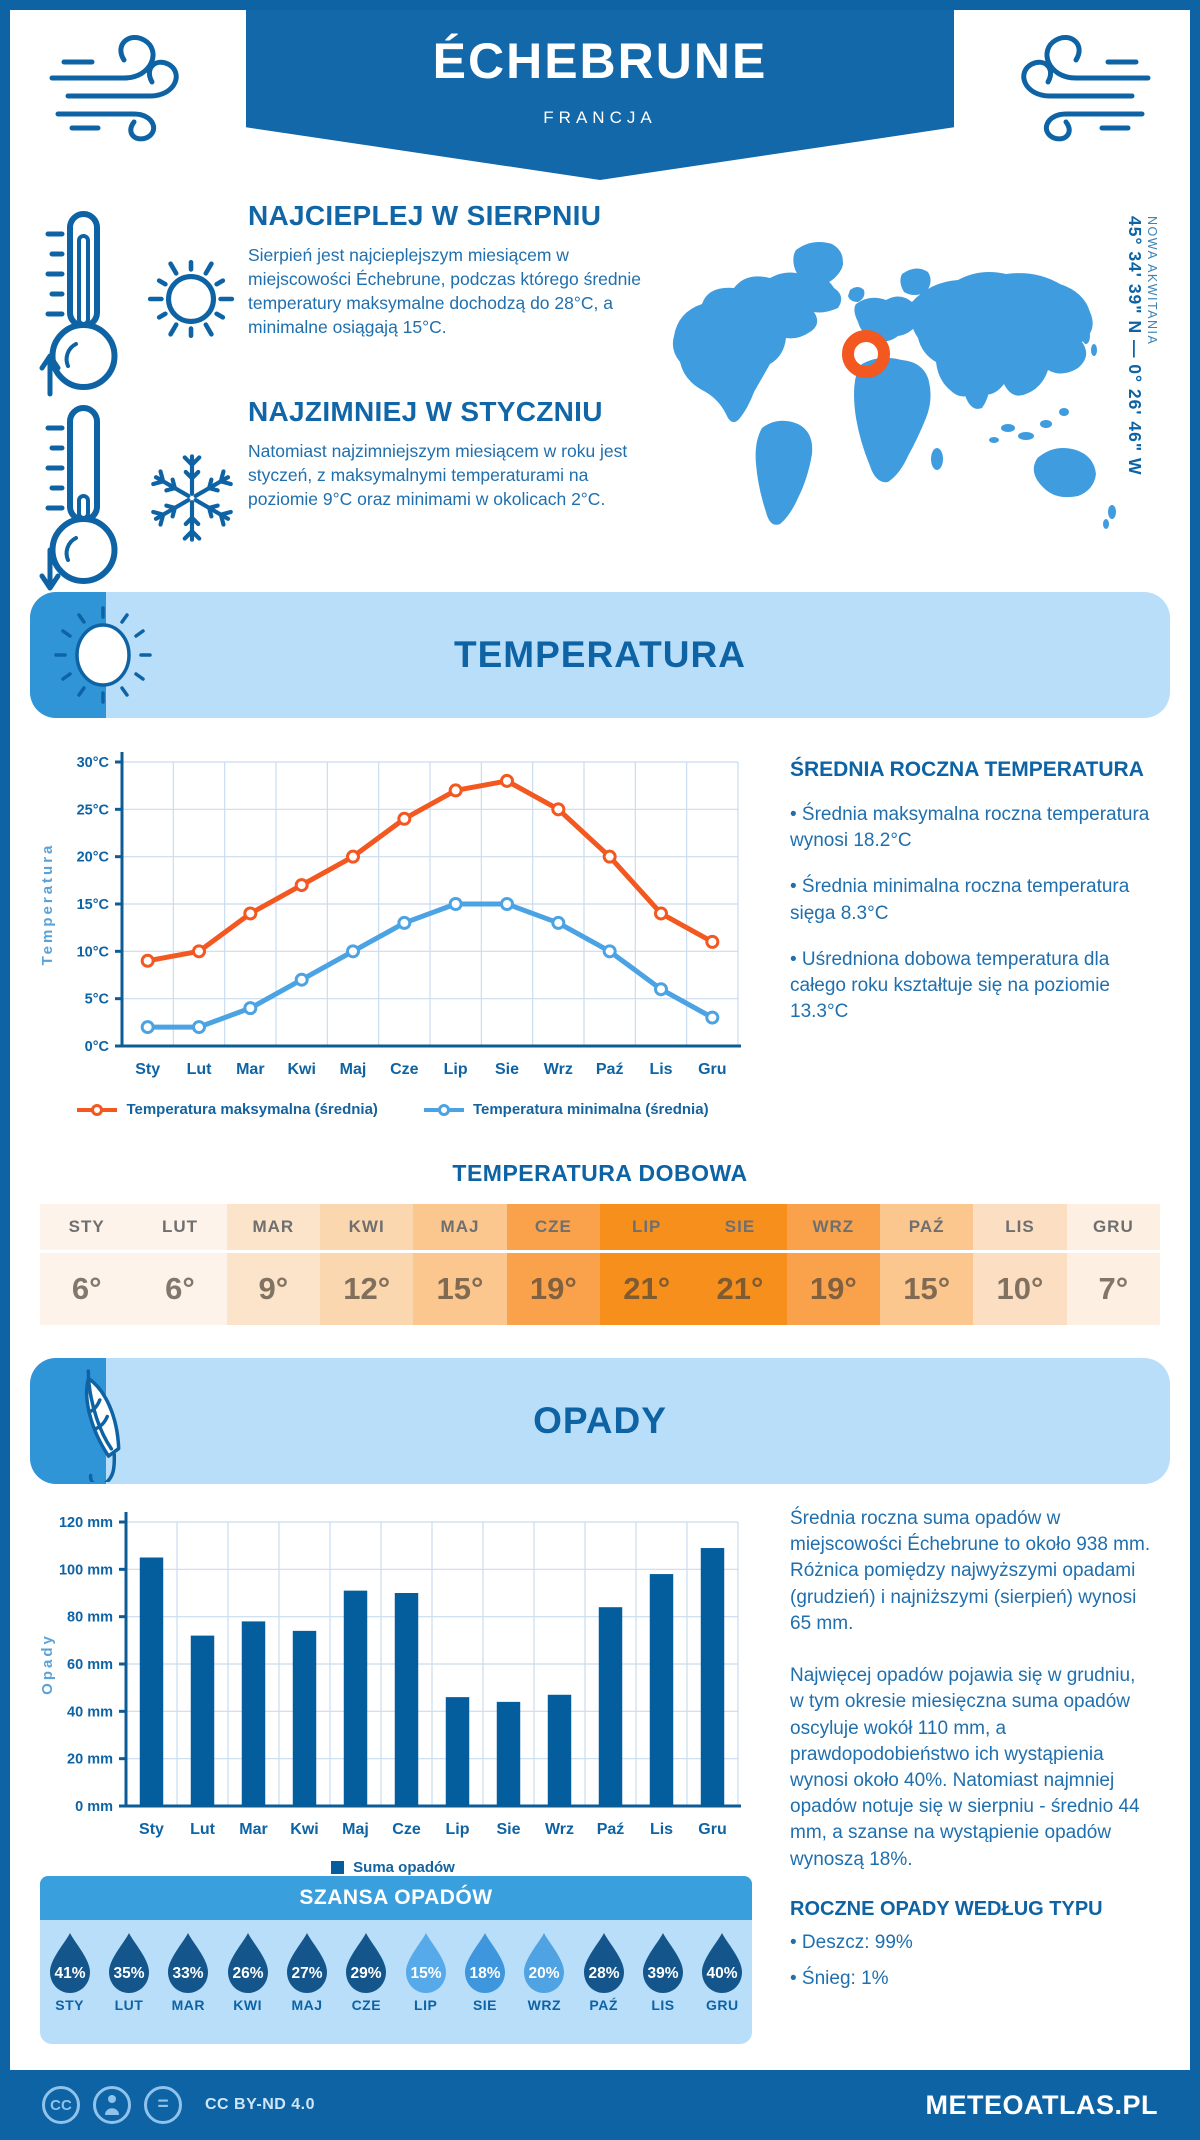  Describe the element at coordinates (590, 1109) in the screenshot. I see `legend-label: Temperatura minimalna (średnia)` at that location.